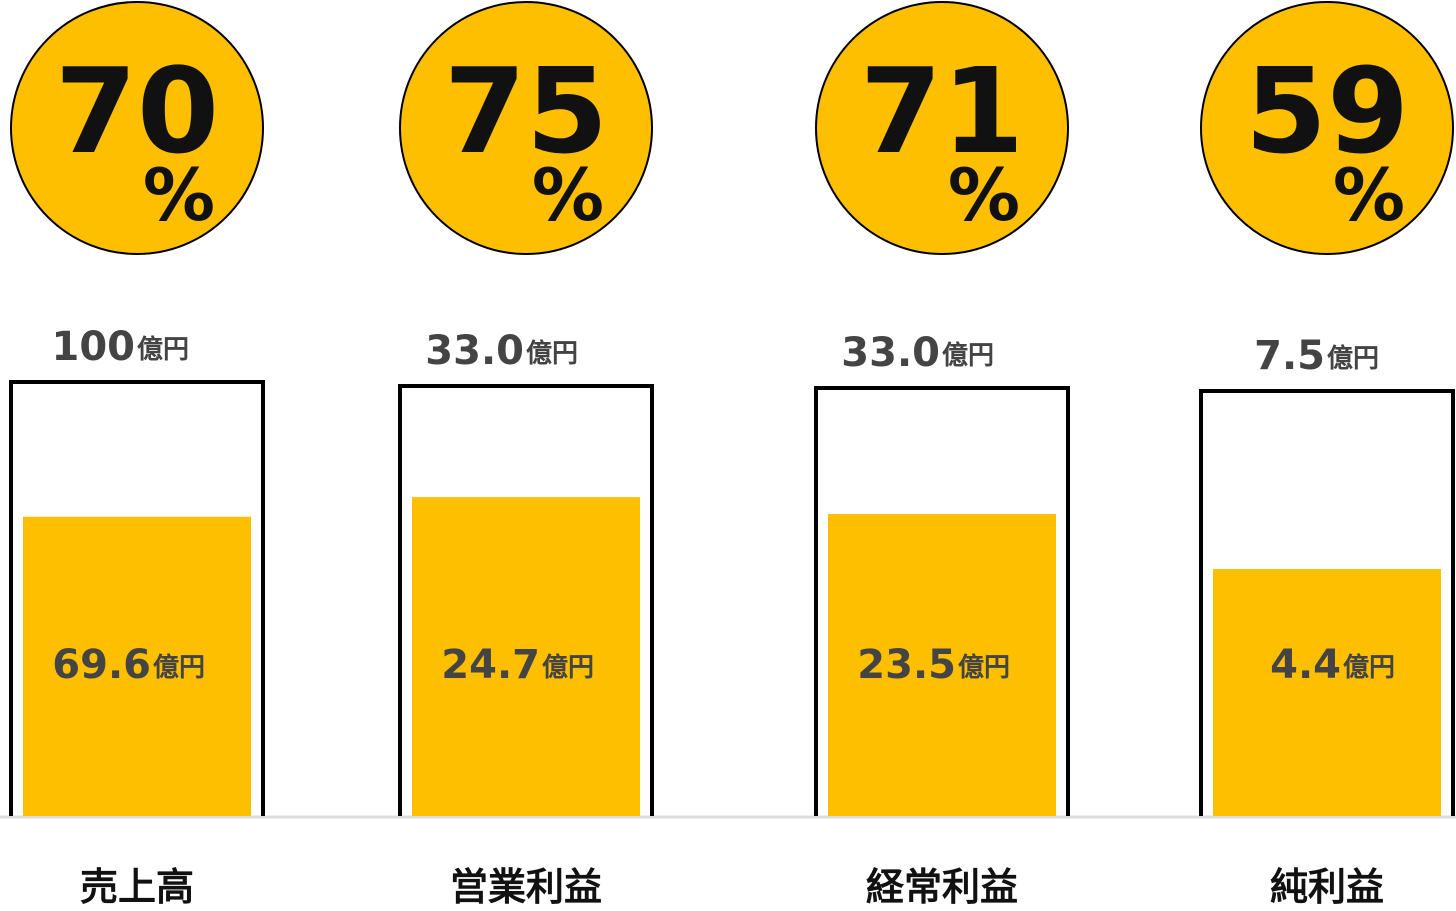  What do you see at coordinates (137, 111) in the screenshot?
I see `percent-value: 70` at bounding box center [137, 111].